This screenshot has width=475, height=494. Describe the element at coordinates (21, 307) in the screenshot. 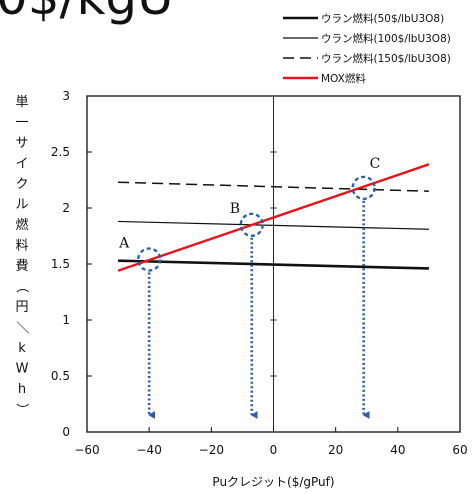

I see `y-axis-label-char: 円` at that location.